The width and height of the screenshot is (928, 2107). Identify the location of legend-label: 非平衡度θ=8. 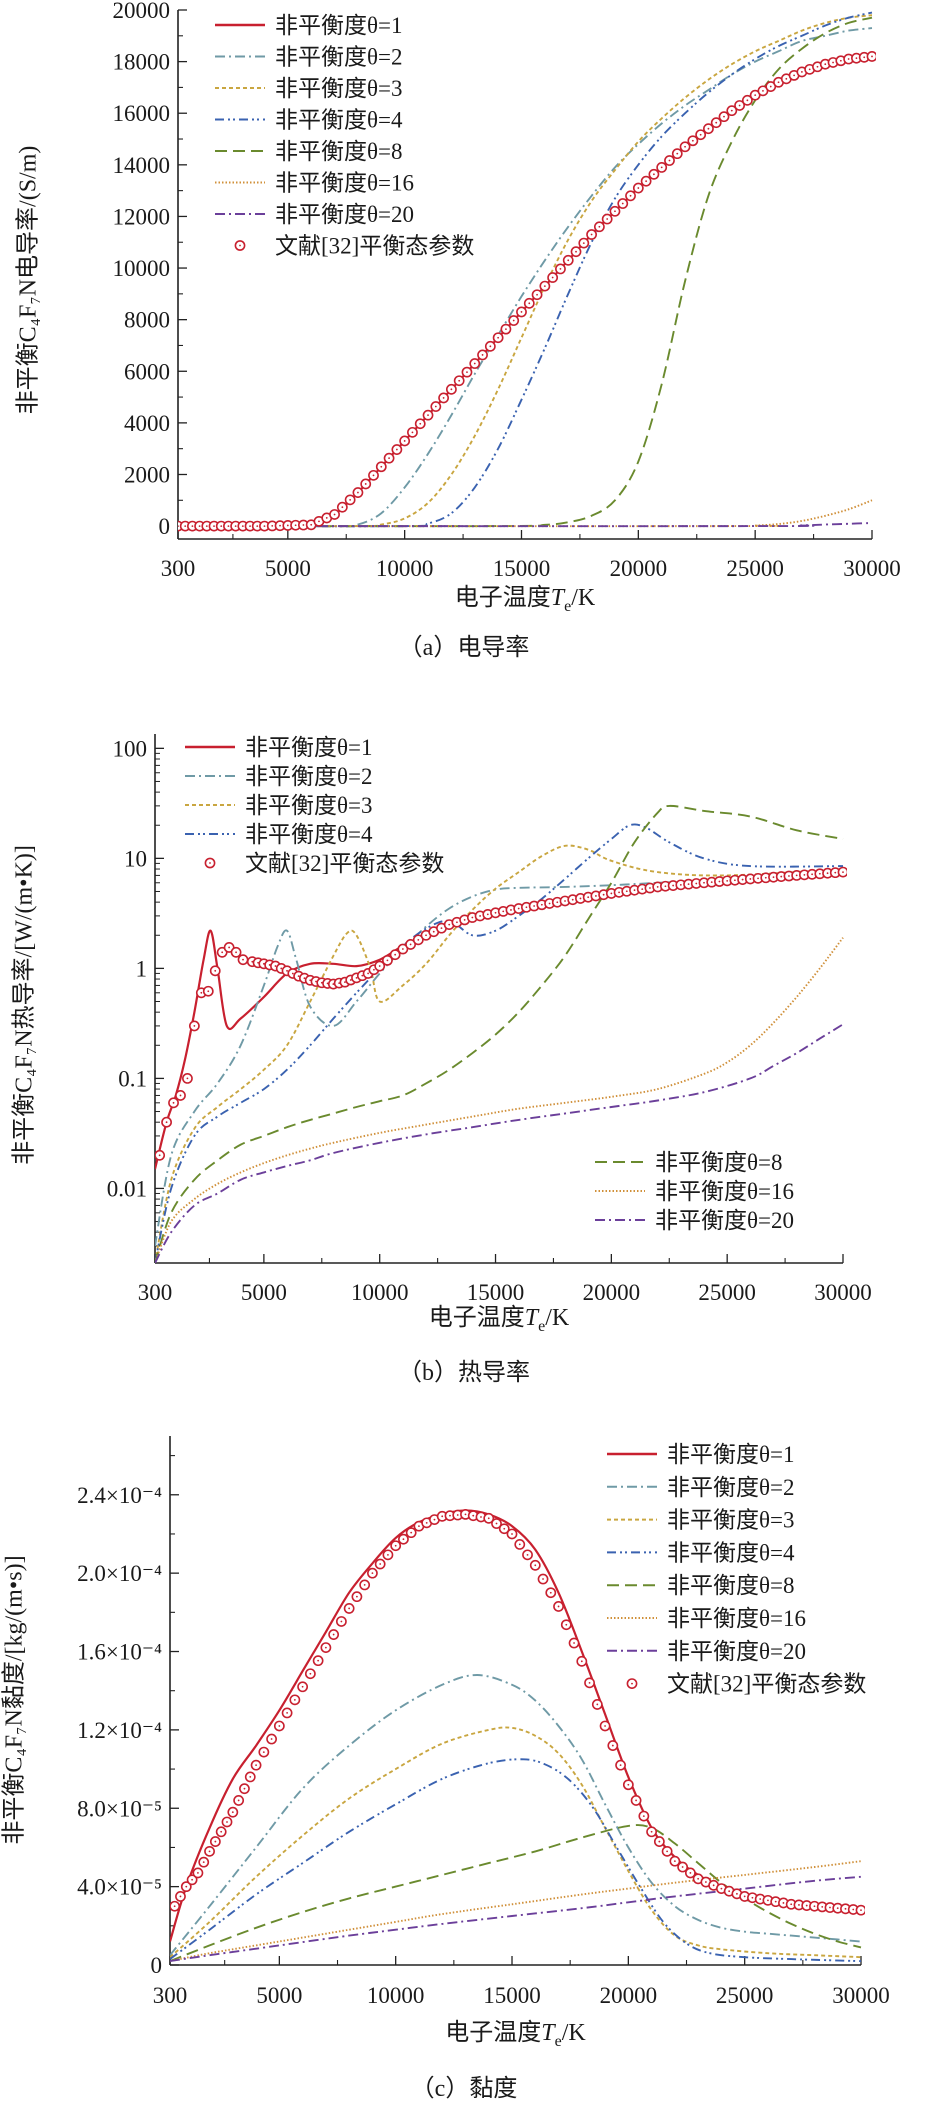
(731, 1585).